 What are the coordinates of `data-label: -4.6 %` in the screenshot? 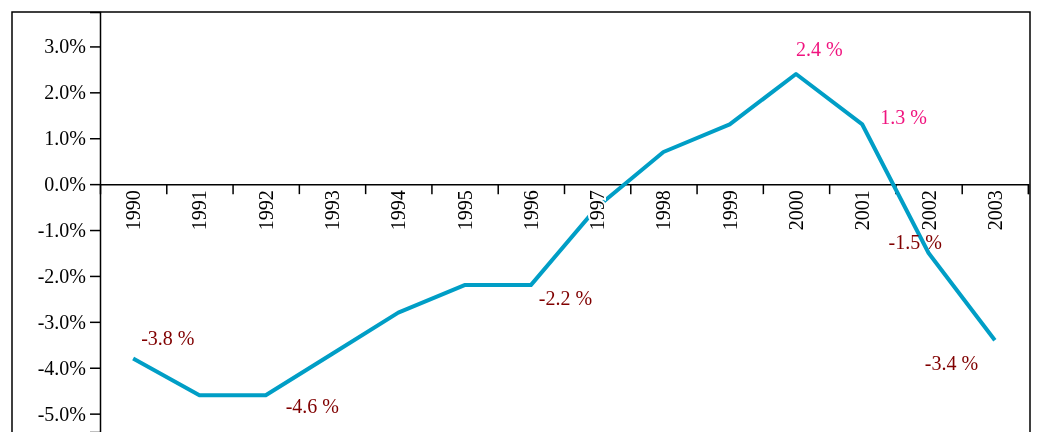 It's located at (312, 406).